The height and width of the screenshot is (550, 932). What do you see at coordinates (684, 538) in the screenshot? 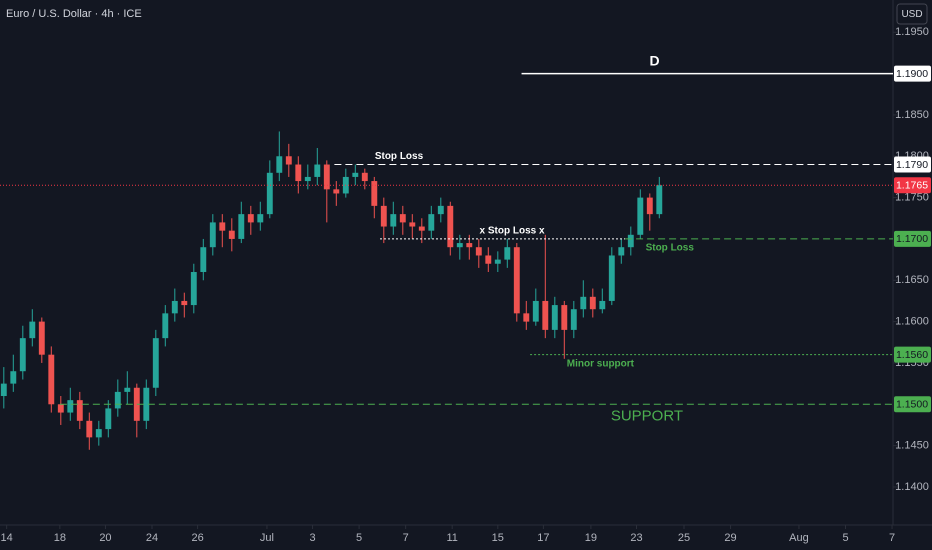
I see `x-tick-label: 25` at bounding box center [684, 538].